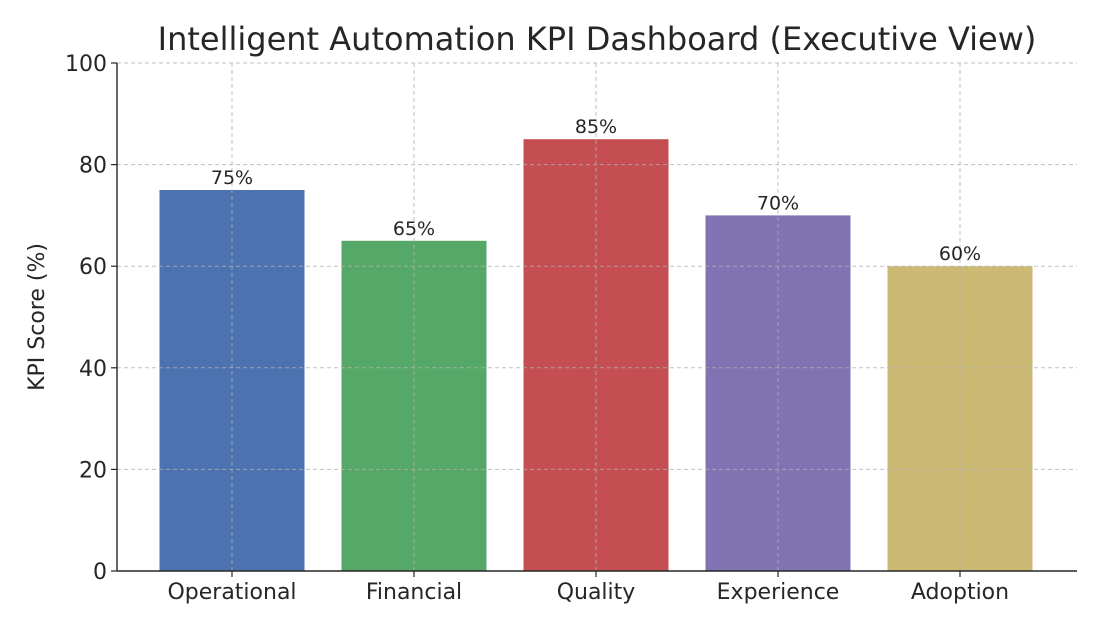 This screenshot has width=1100, height=633. What do you see at coordinates (231, 592) in the screenshot?
I see `x-tick-label: Operational` at bounding box center [231, 592].